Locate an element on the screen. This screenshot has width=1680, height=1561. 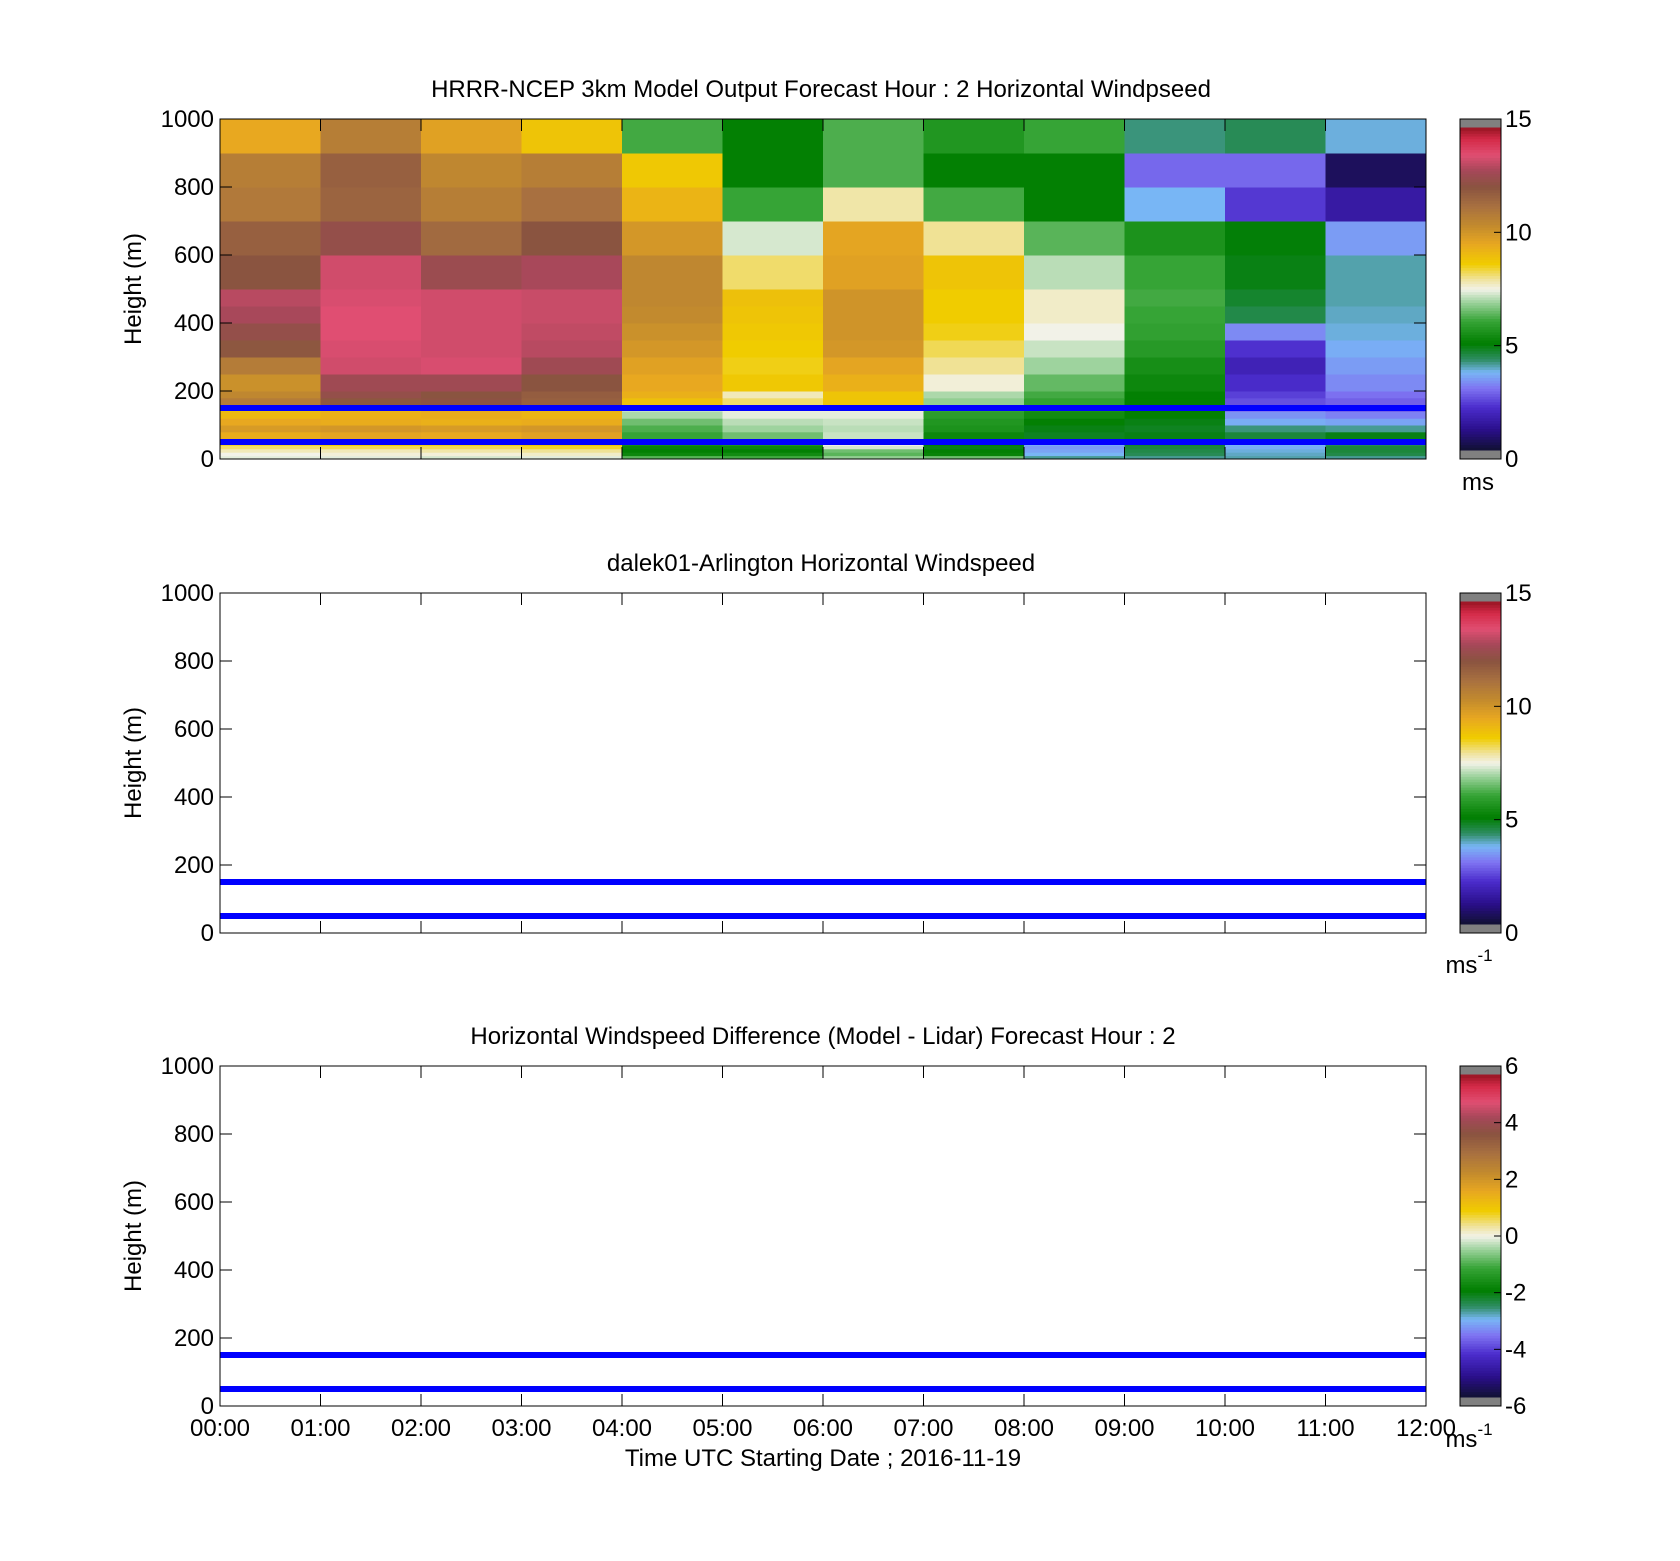
y-tick-label: 800 is located at coordinates (194, 1134).